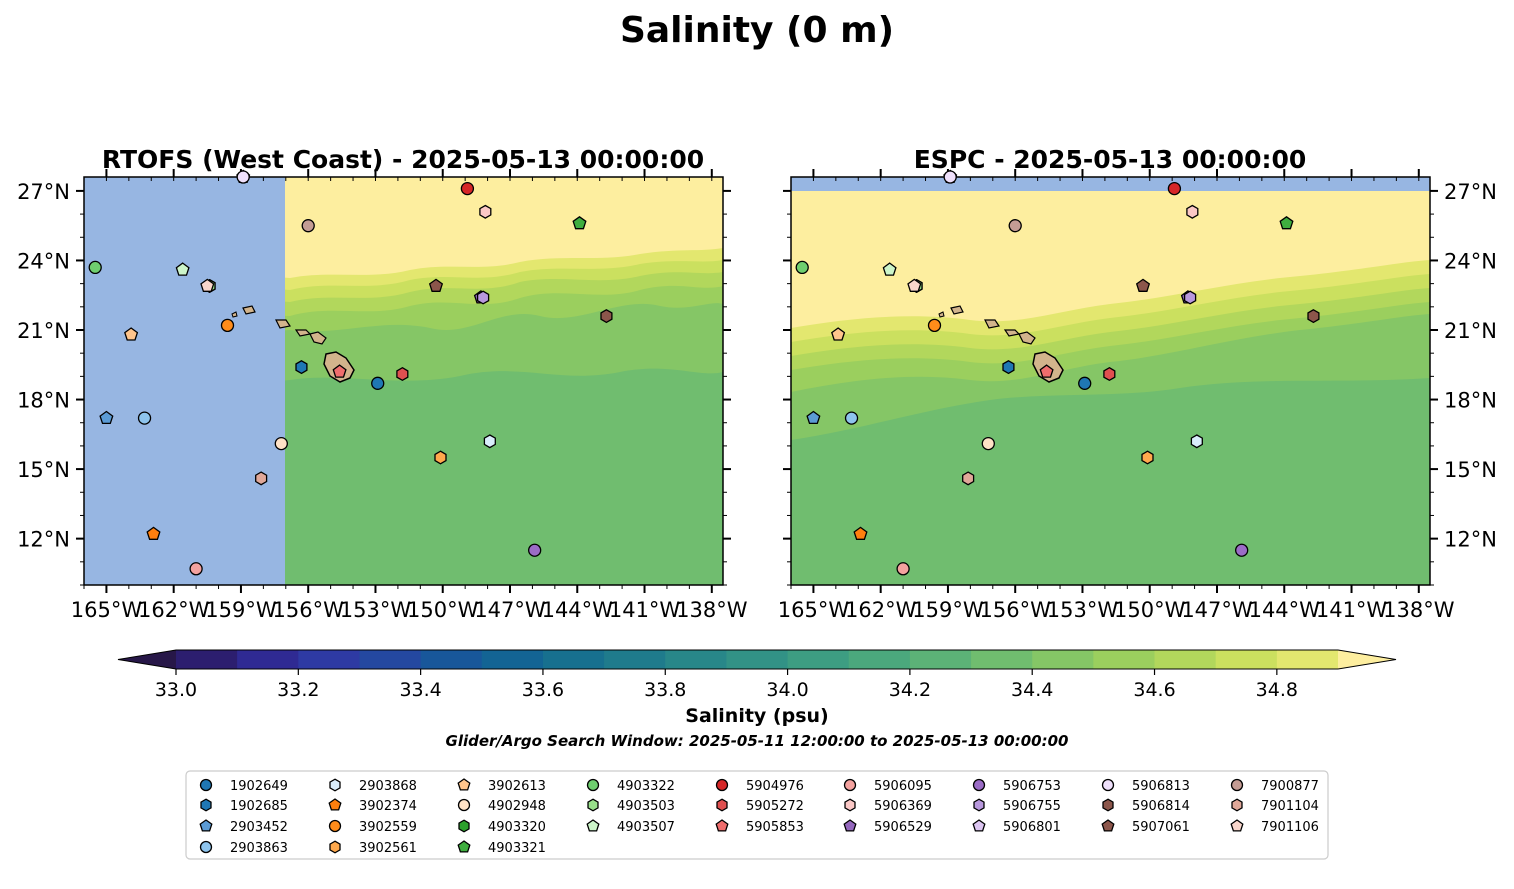  Describe the element at coordinates (309, 610) in the screenshot. I see `rtofs-lon-tick-label: 156°W` at that location.